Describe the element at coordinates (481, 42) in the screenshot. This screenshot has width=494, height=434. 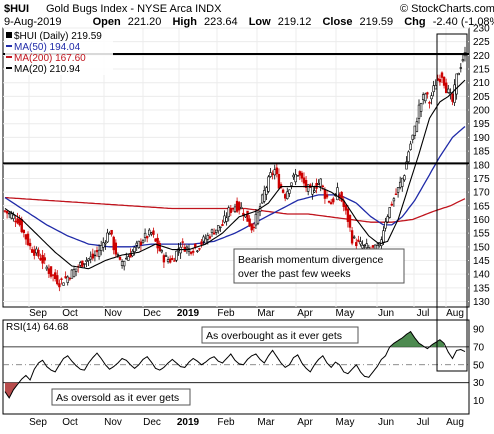
I see `price-y-tick-label: 225` at that location.